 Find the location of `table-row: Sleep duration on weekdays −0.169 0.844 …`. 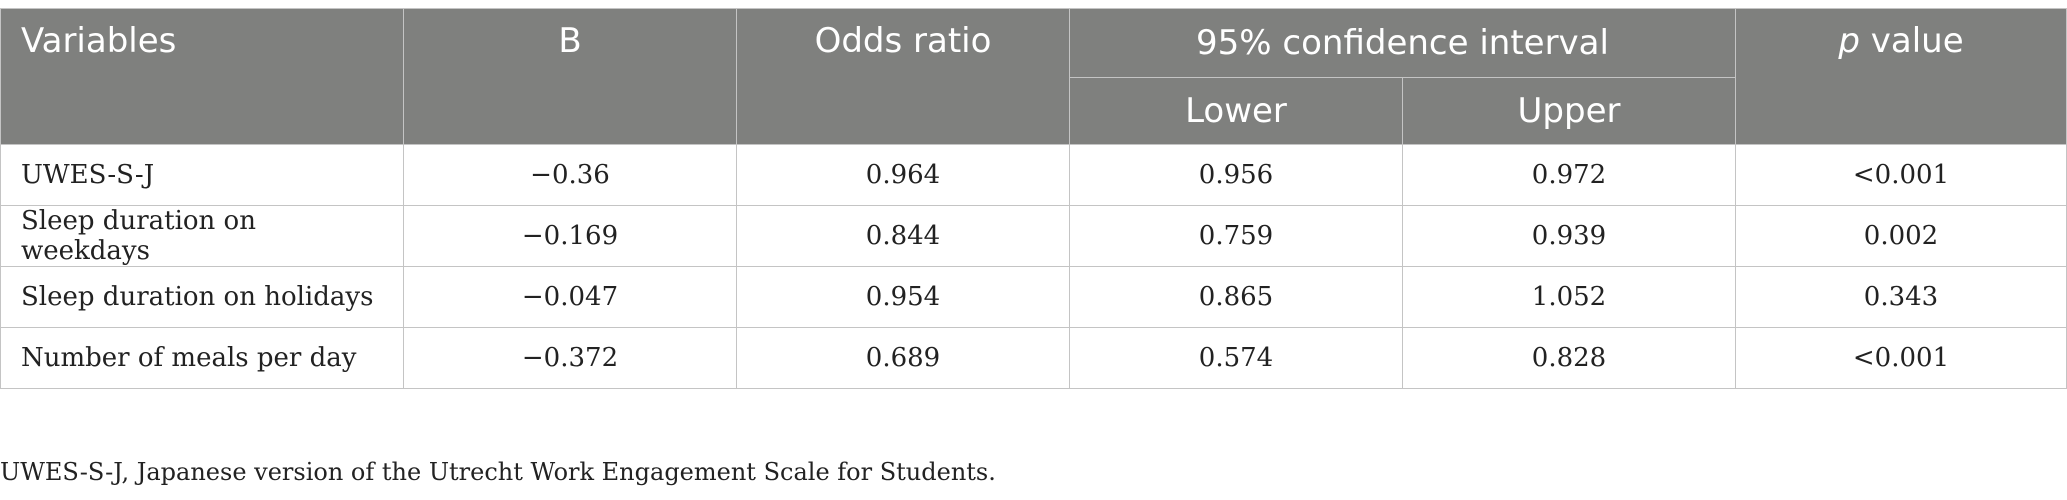

table-row: Sleep duration on weekdays −0.169 0.844 … is located at coordinates (1033, 236).